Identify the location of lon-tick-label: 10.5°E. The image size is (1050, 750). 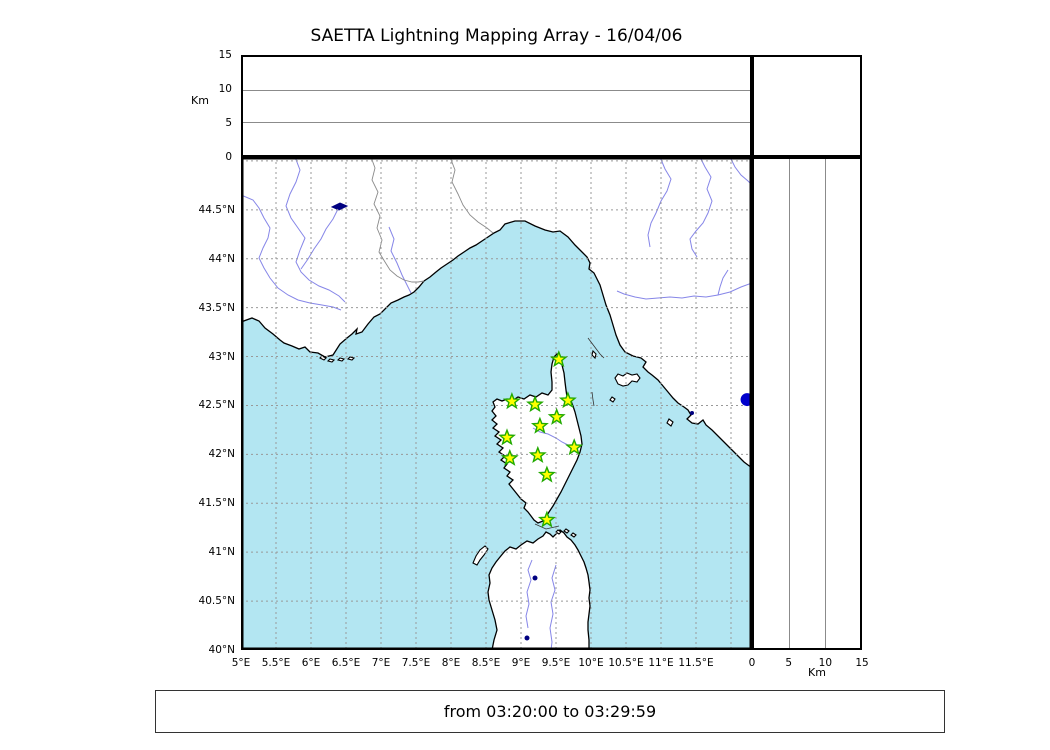
(626, 663).